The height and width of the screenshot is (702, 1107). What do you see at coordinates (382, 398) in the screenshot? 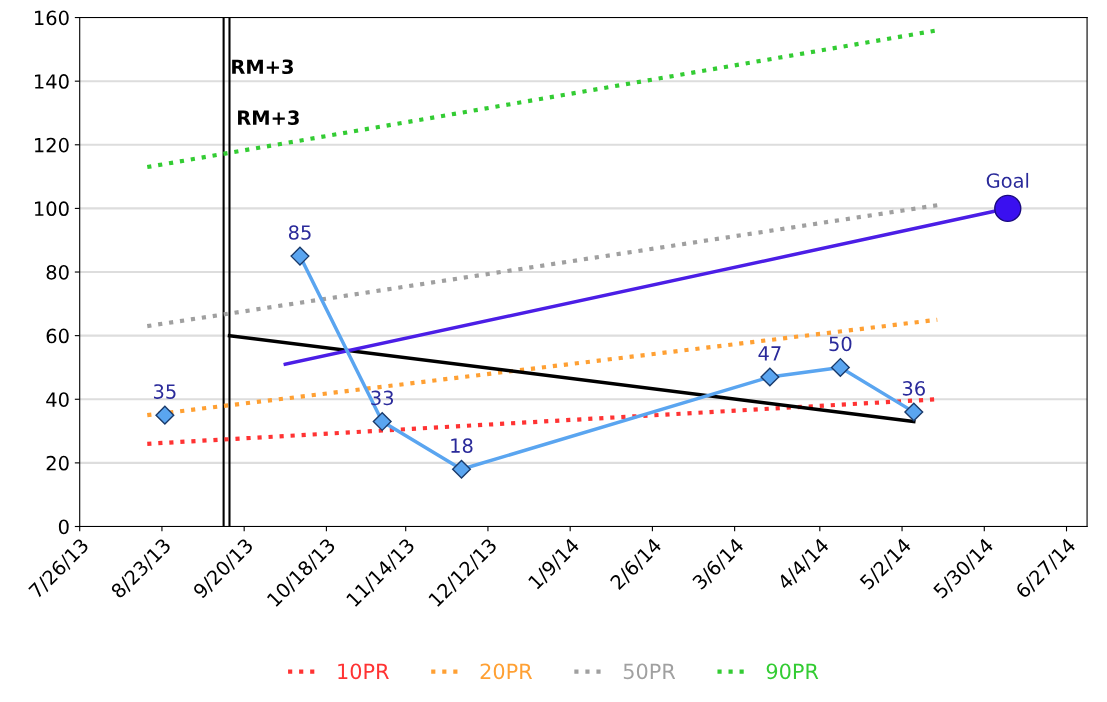
I see `data-label: 33` at bounding box center [382, 398].